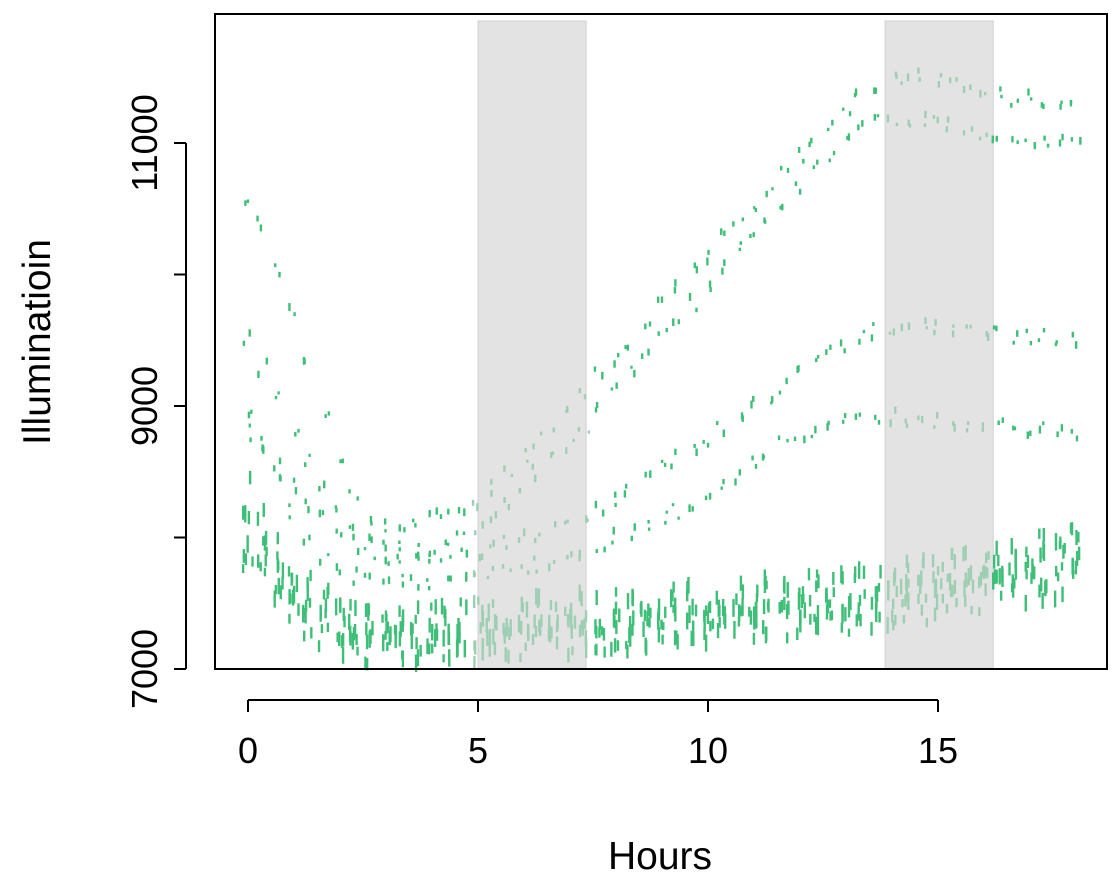 The image size is (1114, 883). Describe the element at coordinates (248, 750) in the screenshot. I see `x-tick-label: 0` at that location.